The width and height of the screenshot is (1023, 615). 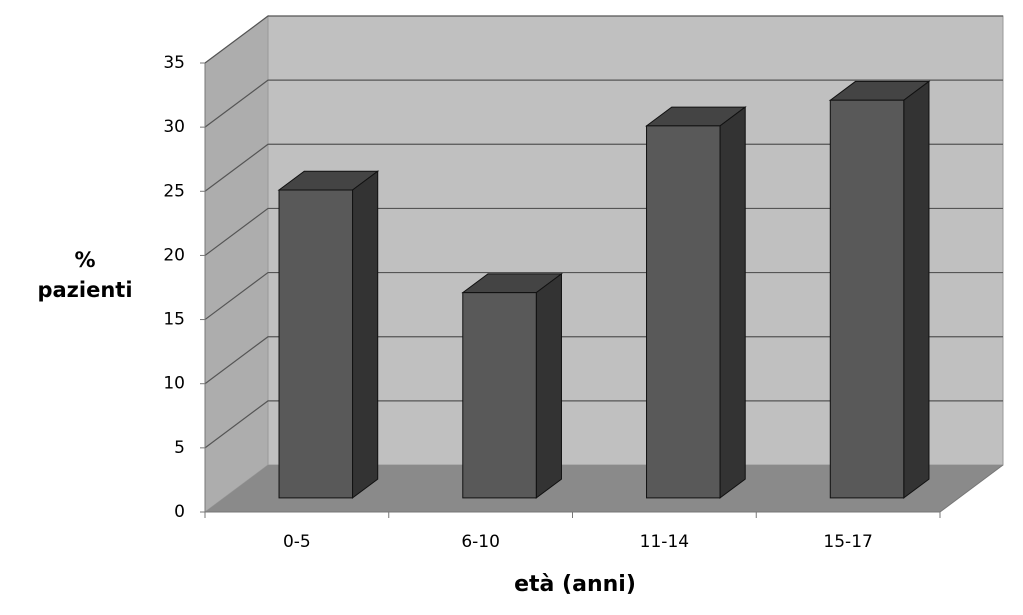 I want to click on floor, so click(x=604, y=488).